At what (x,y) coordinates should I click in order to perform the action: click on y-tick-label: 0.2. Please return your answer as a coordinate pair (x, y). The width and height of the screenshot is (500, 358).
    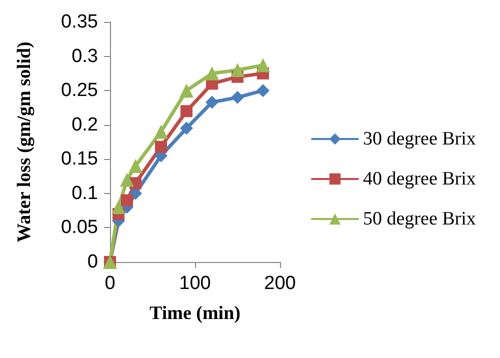
    Looking at the image, I should click on (85, 125).